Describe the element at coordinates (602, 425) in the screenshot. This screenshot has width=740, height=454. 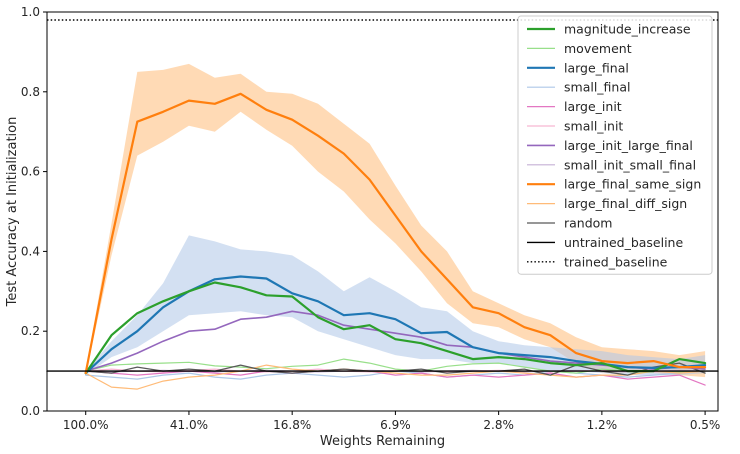
I see `x-tick-label: 1.2%` at that location.